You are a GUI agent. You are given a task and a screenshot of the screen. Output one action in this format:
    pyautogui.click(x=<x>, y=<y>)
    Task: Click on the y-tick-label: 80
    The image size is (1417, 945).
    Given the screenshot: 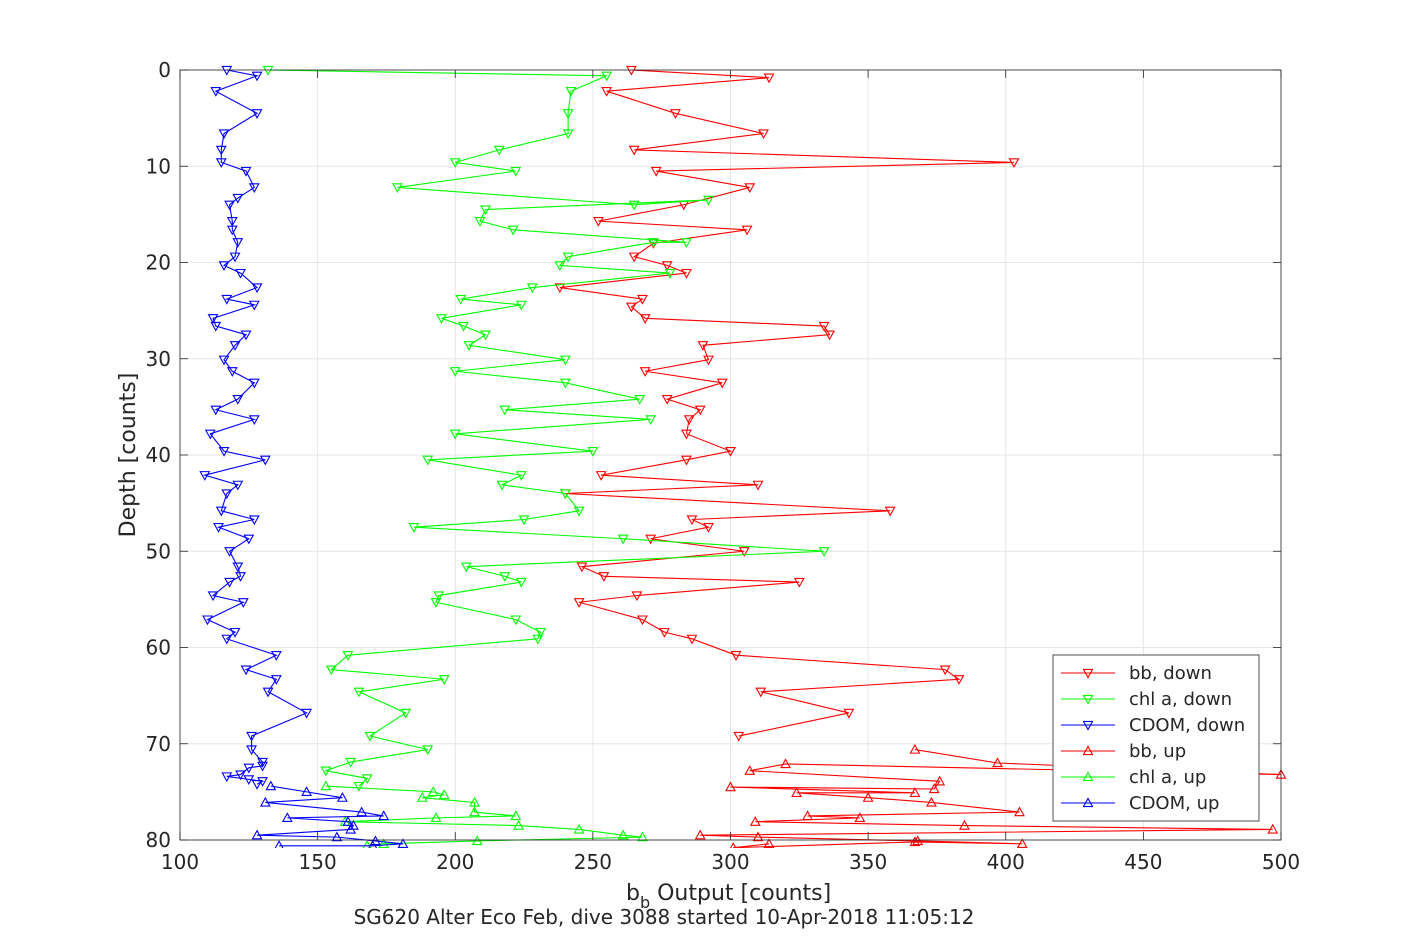 What is the action you would take?
    pyautogui.click(x=158, y=840)
    